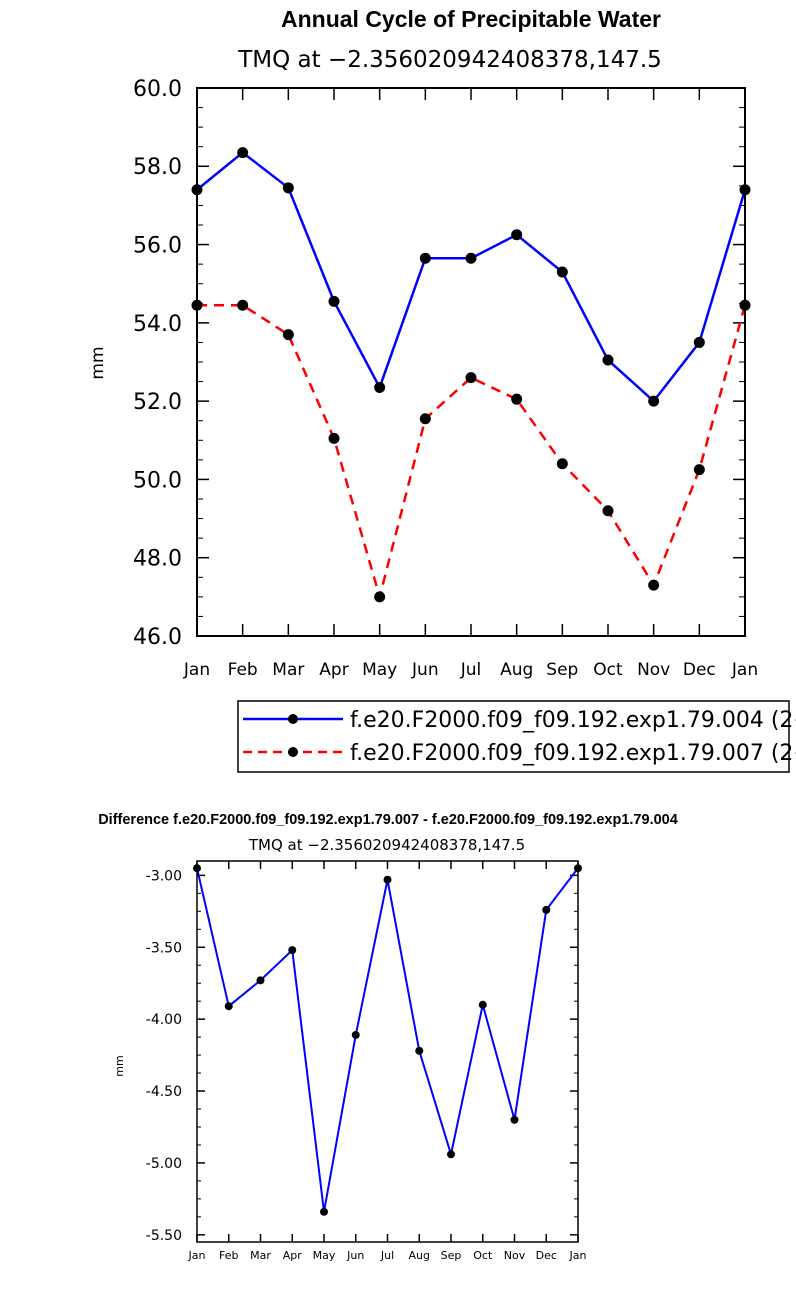  I want to click on chart2-plot-frame, so click(387, 1051).